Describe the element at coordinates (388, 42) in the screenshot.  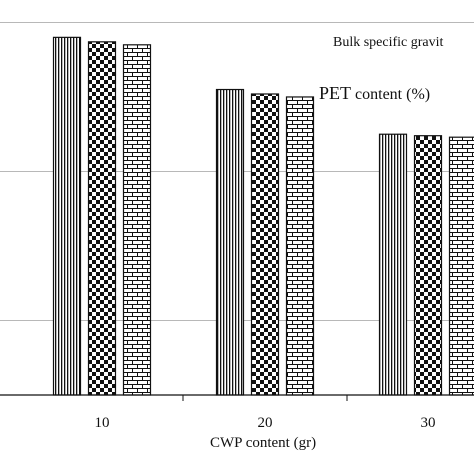
I see `chart-title: Bulk specific gravit` at that location.